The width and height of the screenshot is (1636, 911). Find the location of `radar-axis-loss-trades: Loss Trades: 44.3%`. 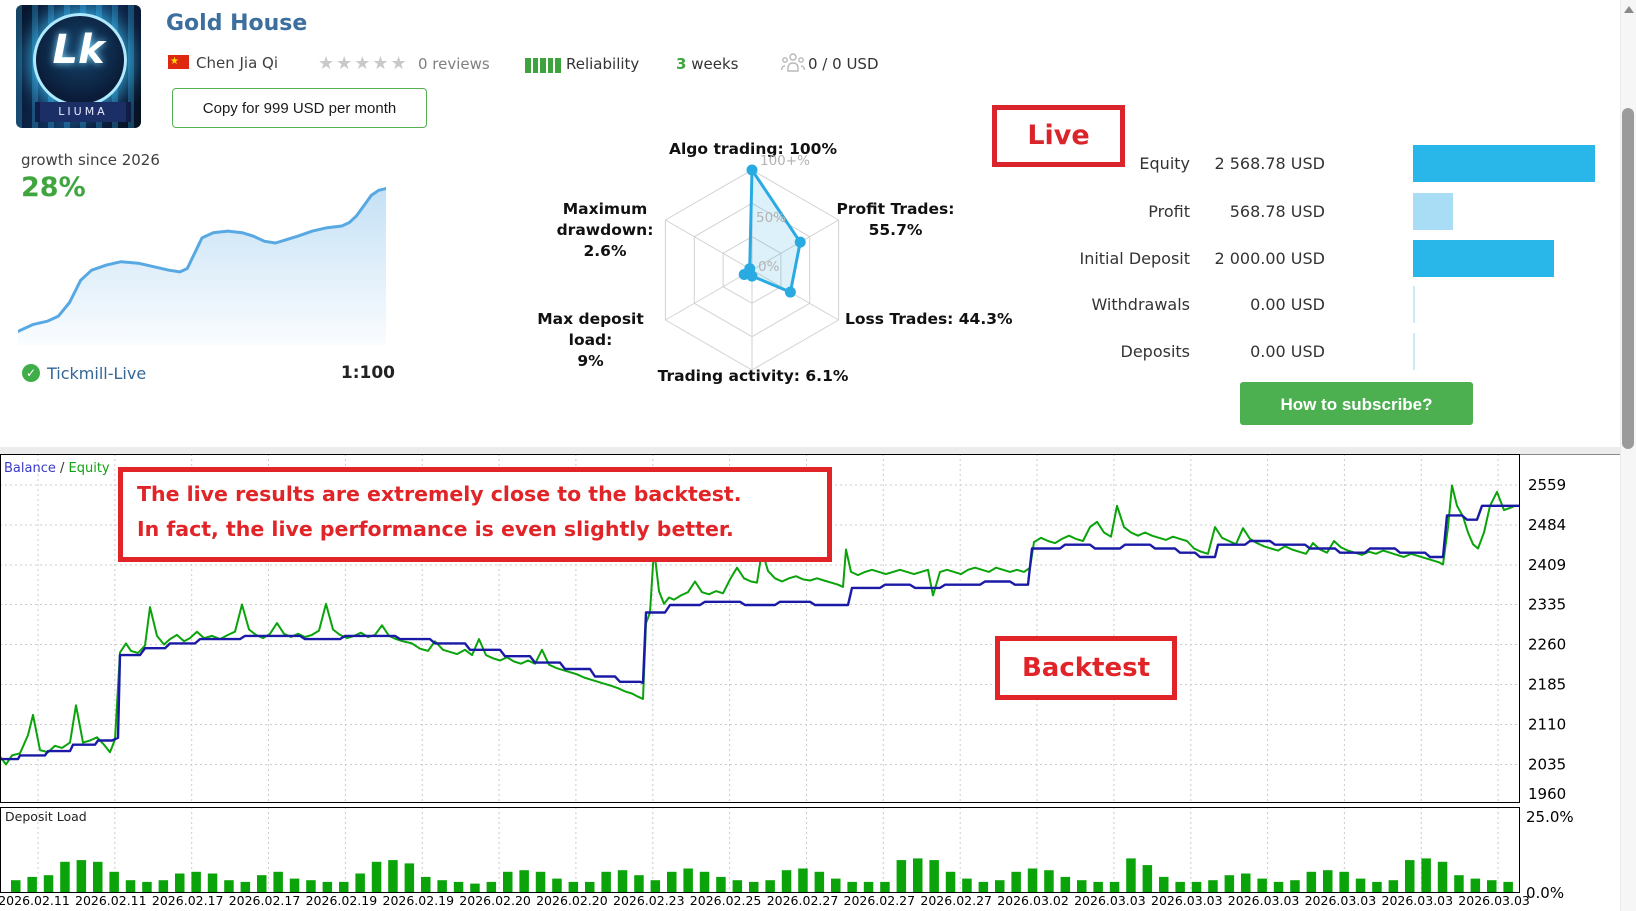

radar-axis-loss-trades: Loss Trades: 44.3% is located at coordinates (929, 319).